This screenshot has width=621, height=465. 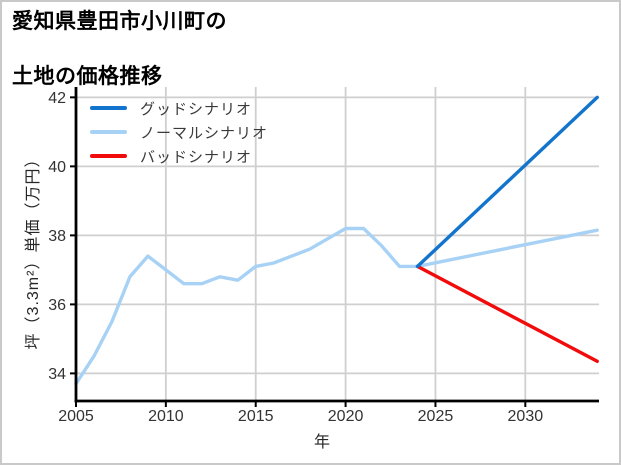 I want to click on legend-line-bad-icon, so click(x=108, y=156).